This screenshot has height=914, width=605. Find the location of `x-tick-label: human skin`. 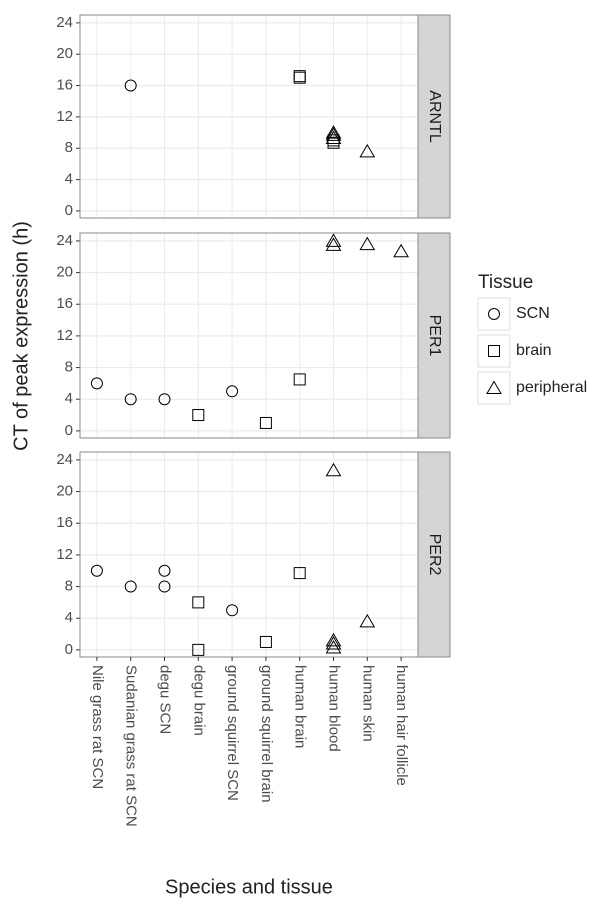

x-tick-label: human skin is located at coordinates (367, 703).